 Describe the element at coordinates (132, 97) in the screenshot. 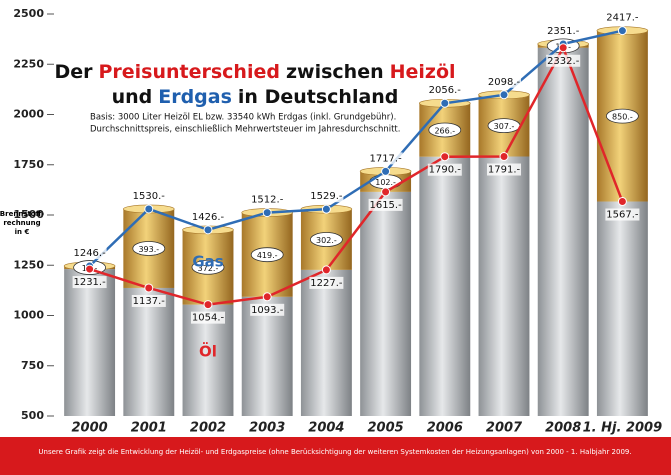

I see `title-part: und` at that location.